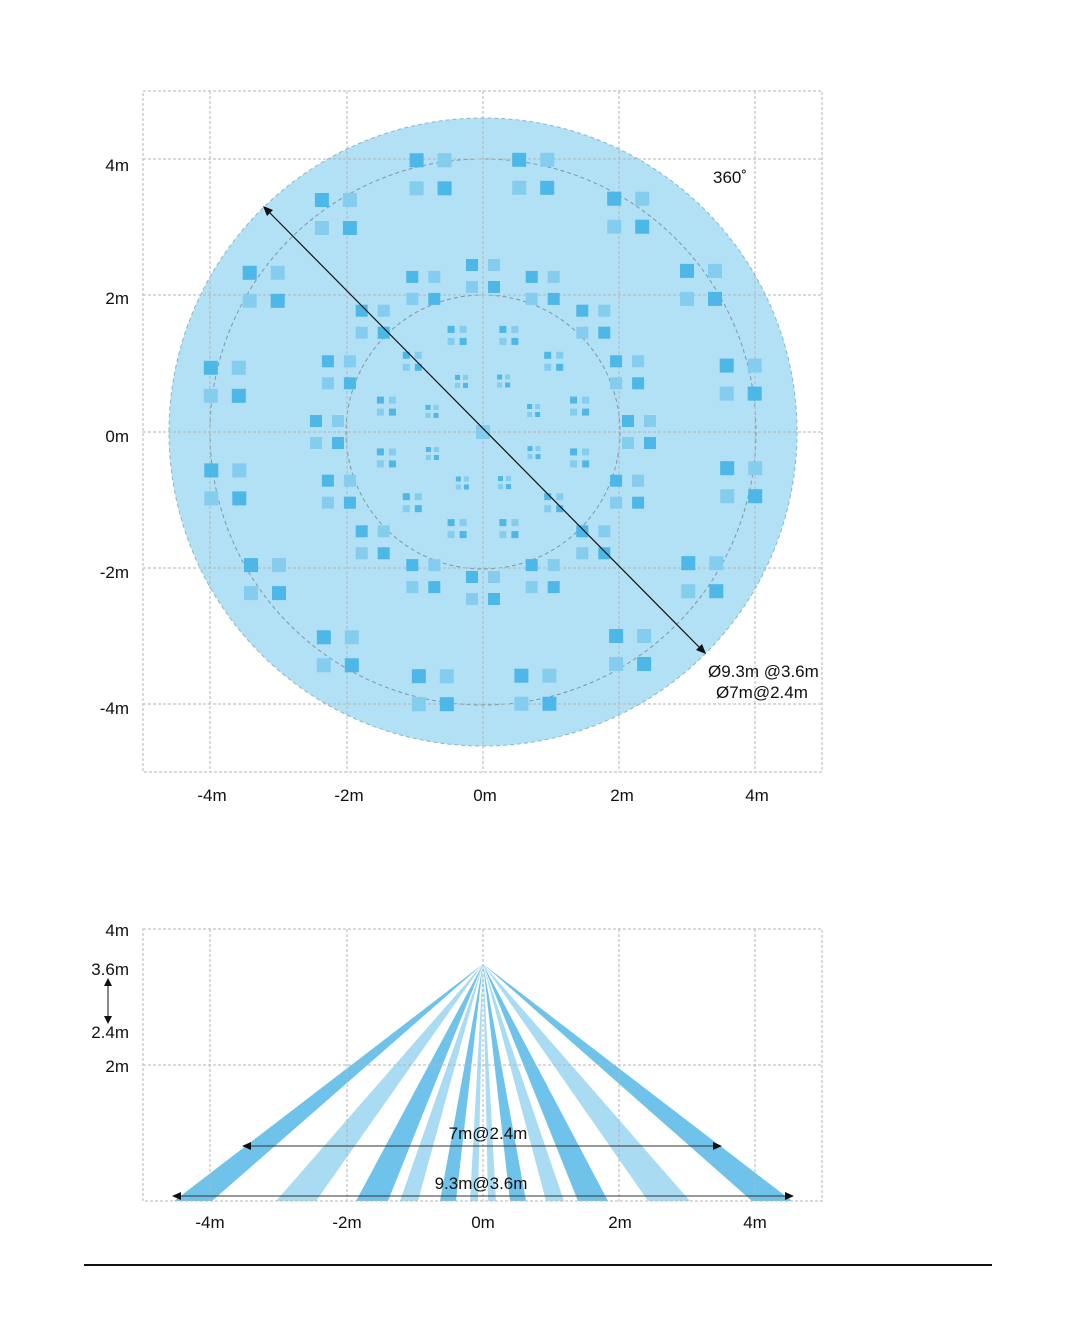 The width and height of the screenshot is (1077, 1338). I want to click on side-view-grid, so click(482, 1065).